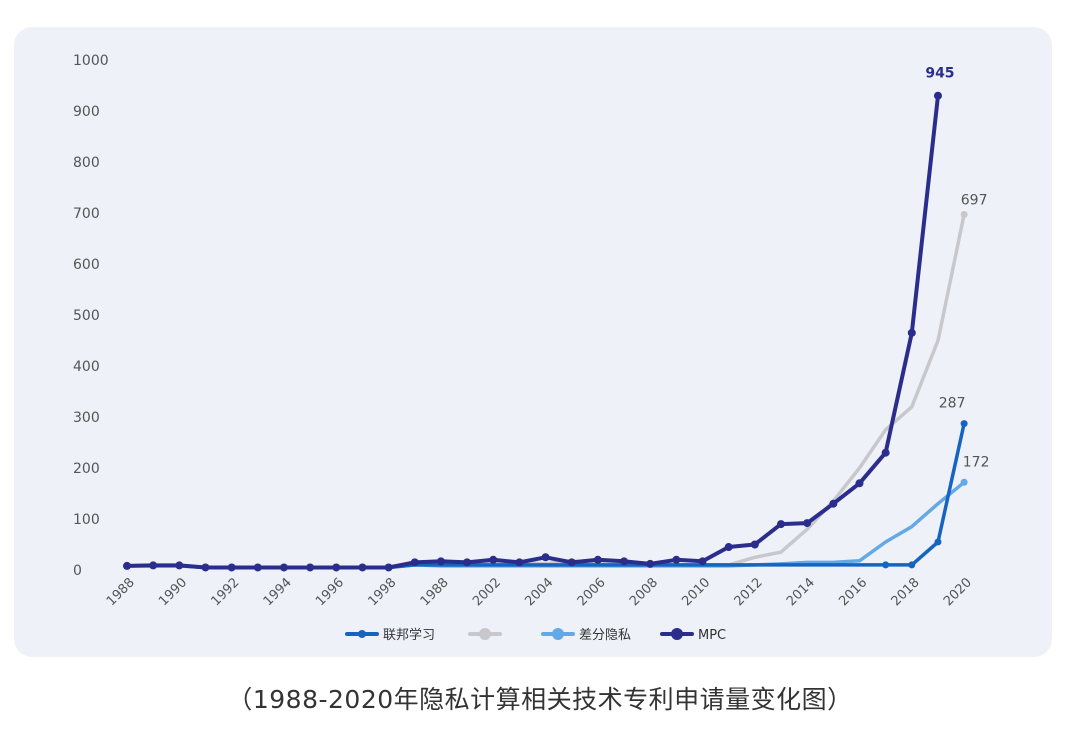 The height and width of the screenshot is (739, 1080). Describe the element at coordinates (86, 214) in the screenshot. I see `y-tick-label: 700` at that location.